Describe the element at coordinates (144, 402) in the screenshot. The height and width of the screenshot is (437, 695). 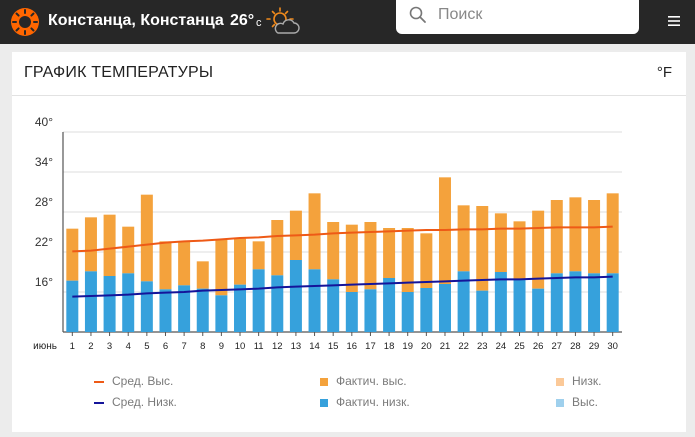
I see `legend-label: Сред. Низк.` at that location.